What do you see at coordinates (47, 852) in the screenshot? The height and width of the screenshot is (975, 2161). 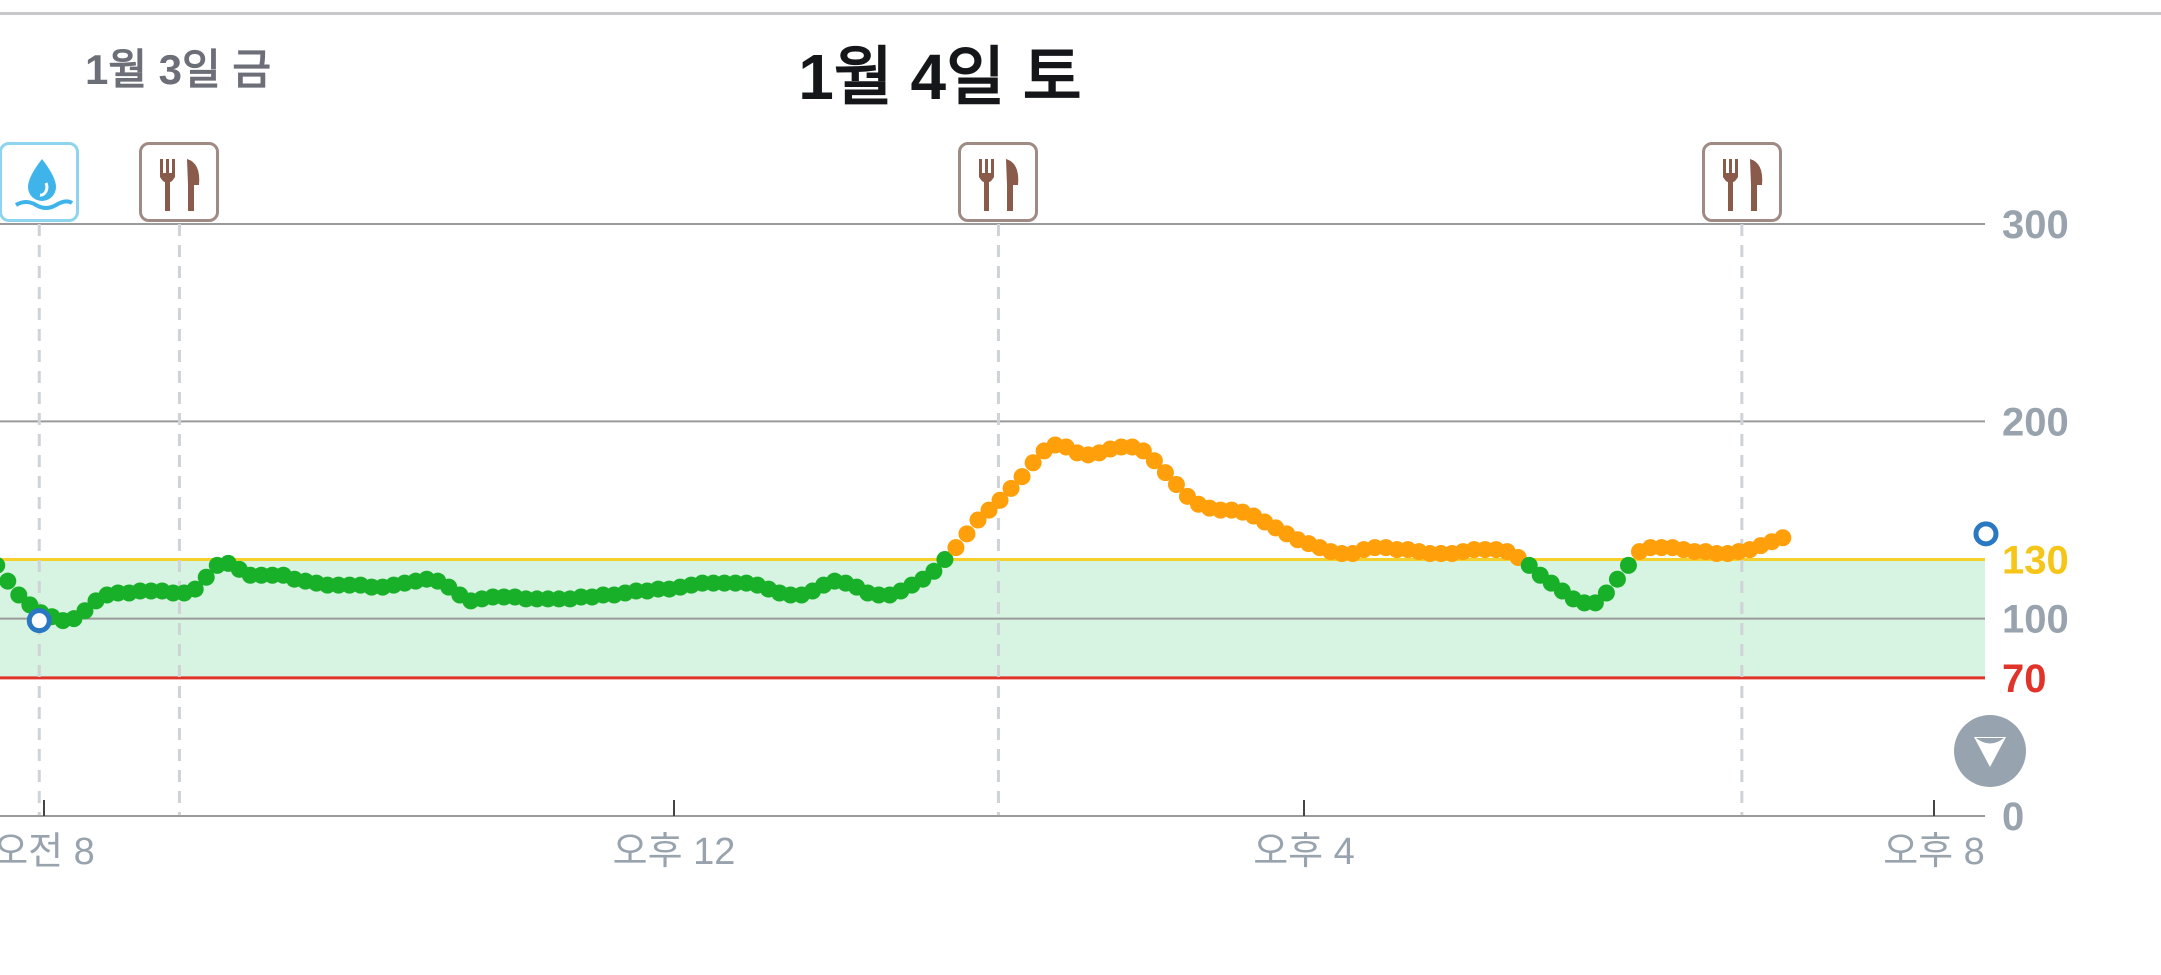 I see `x-tick-label: 오전 8` at bounding box center [47, 852].